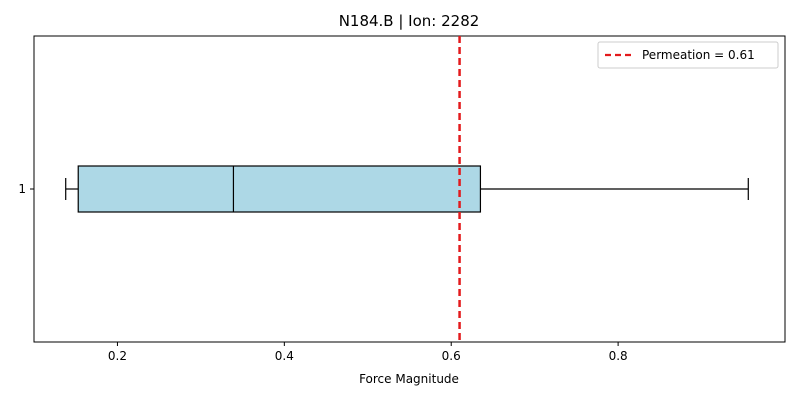 The image size is (800, 400). I want to click on box-iqr, so click(279, 189).